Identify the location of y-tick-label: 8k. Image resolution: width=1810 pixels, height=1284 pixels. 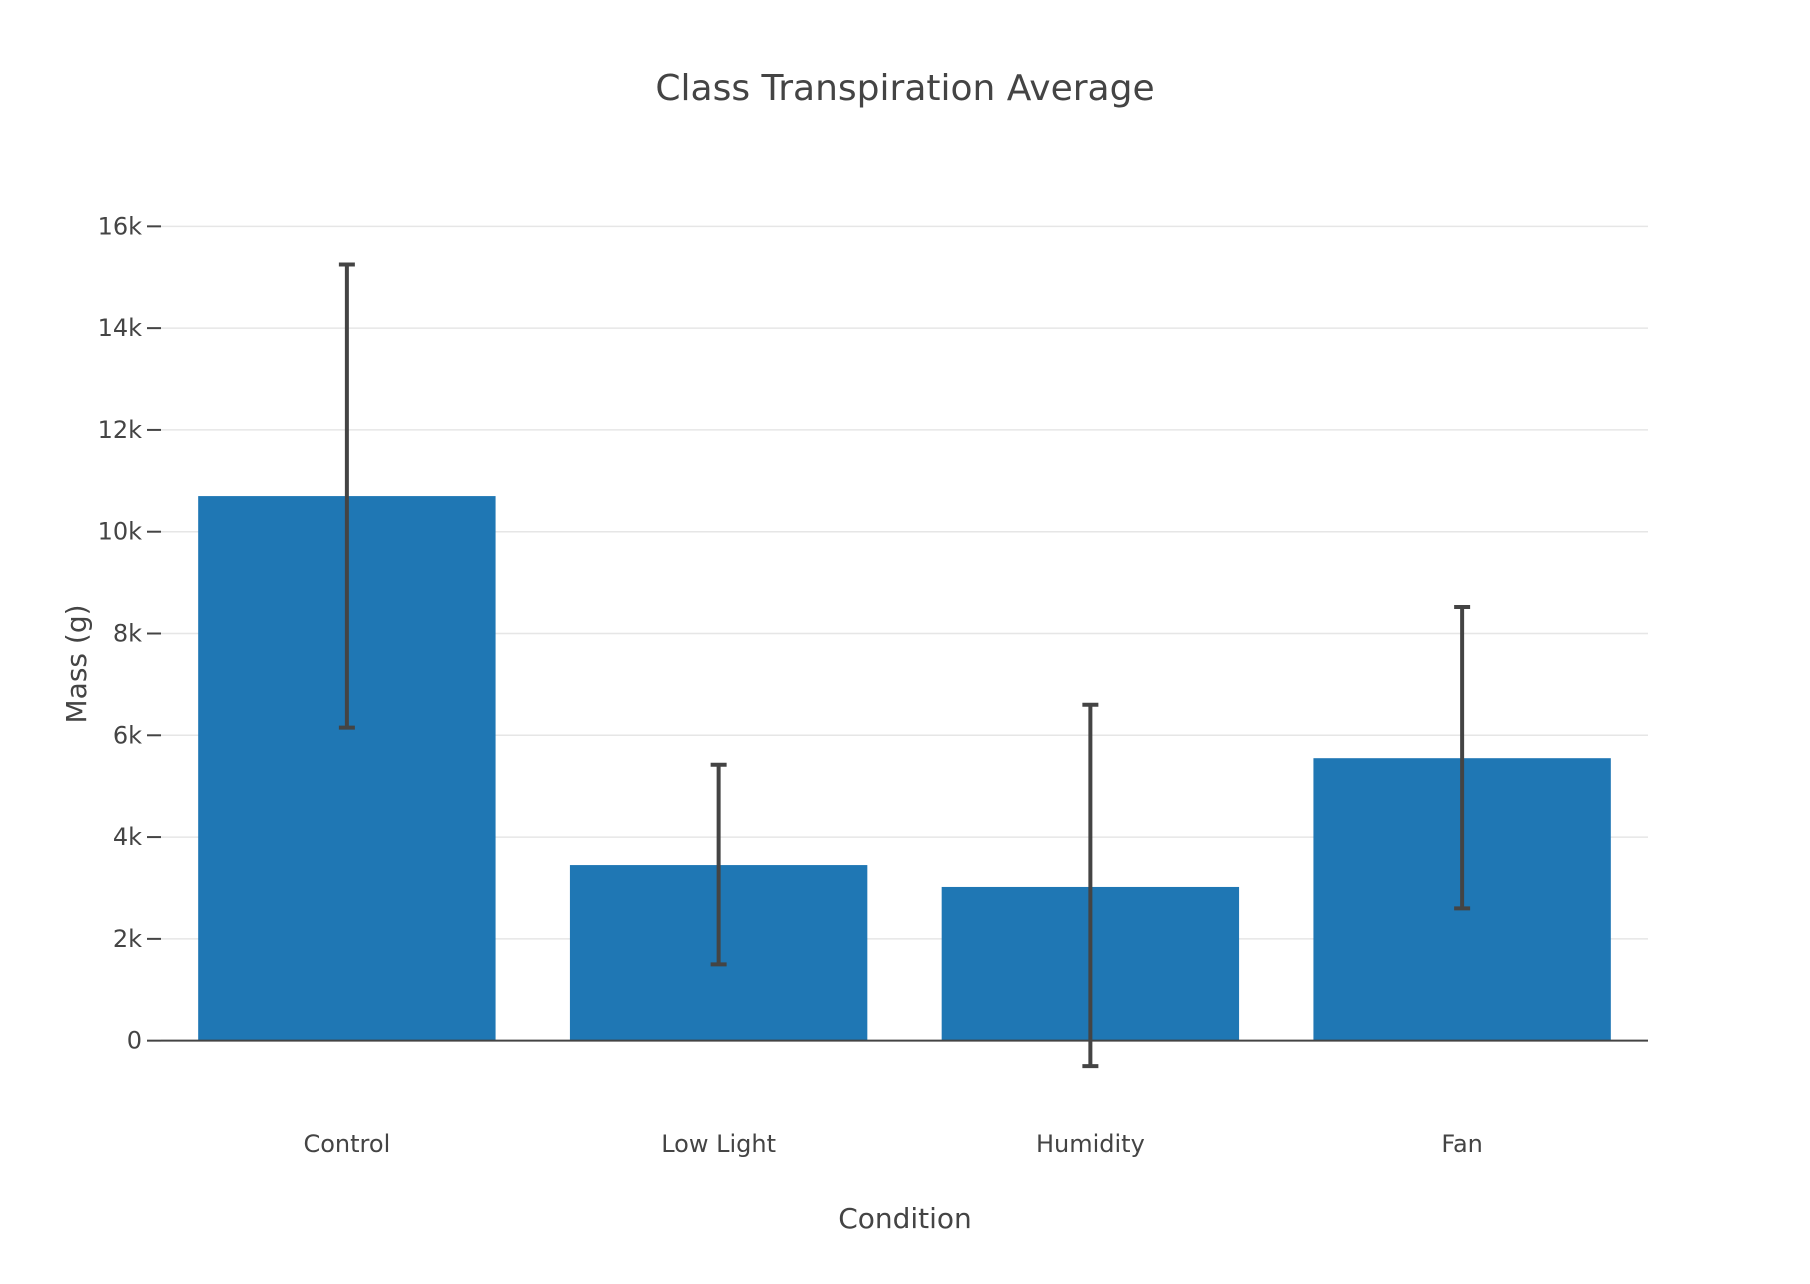
(127, 634).